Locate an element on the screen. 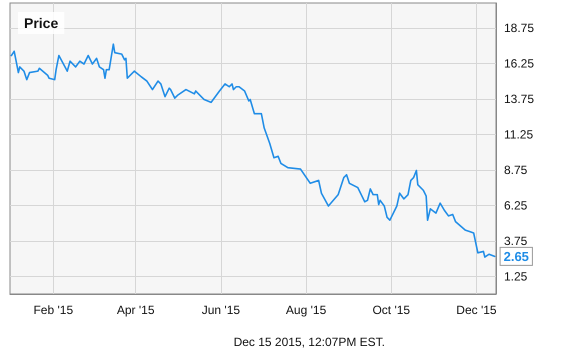 The width and height of the screenshot is (575, 358). x-tick-label: Apr '15 is located at coordinates (135, 310).